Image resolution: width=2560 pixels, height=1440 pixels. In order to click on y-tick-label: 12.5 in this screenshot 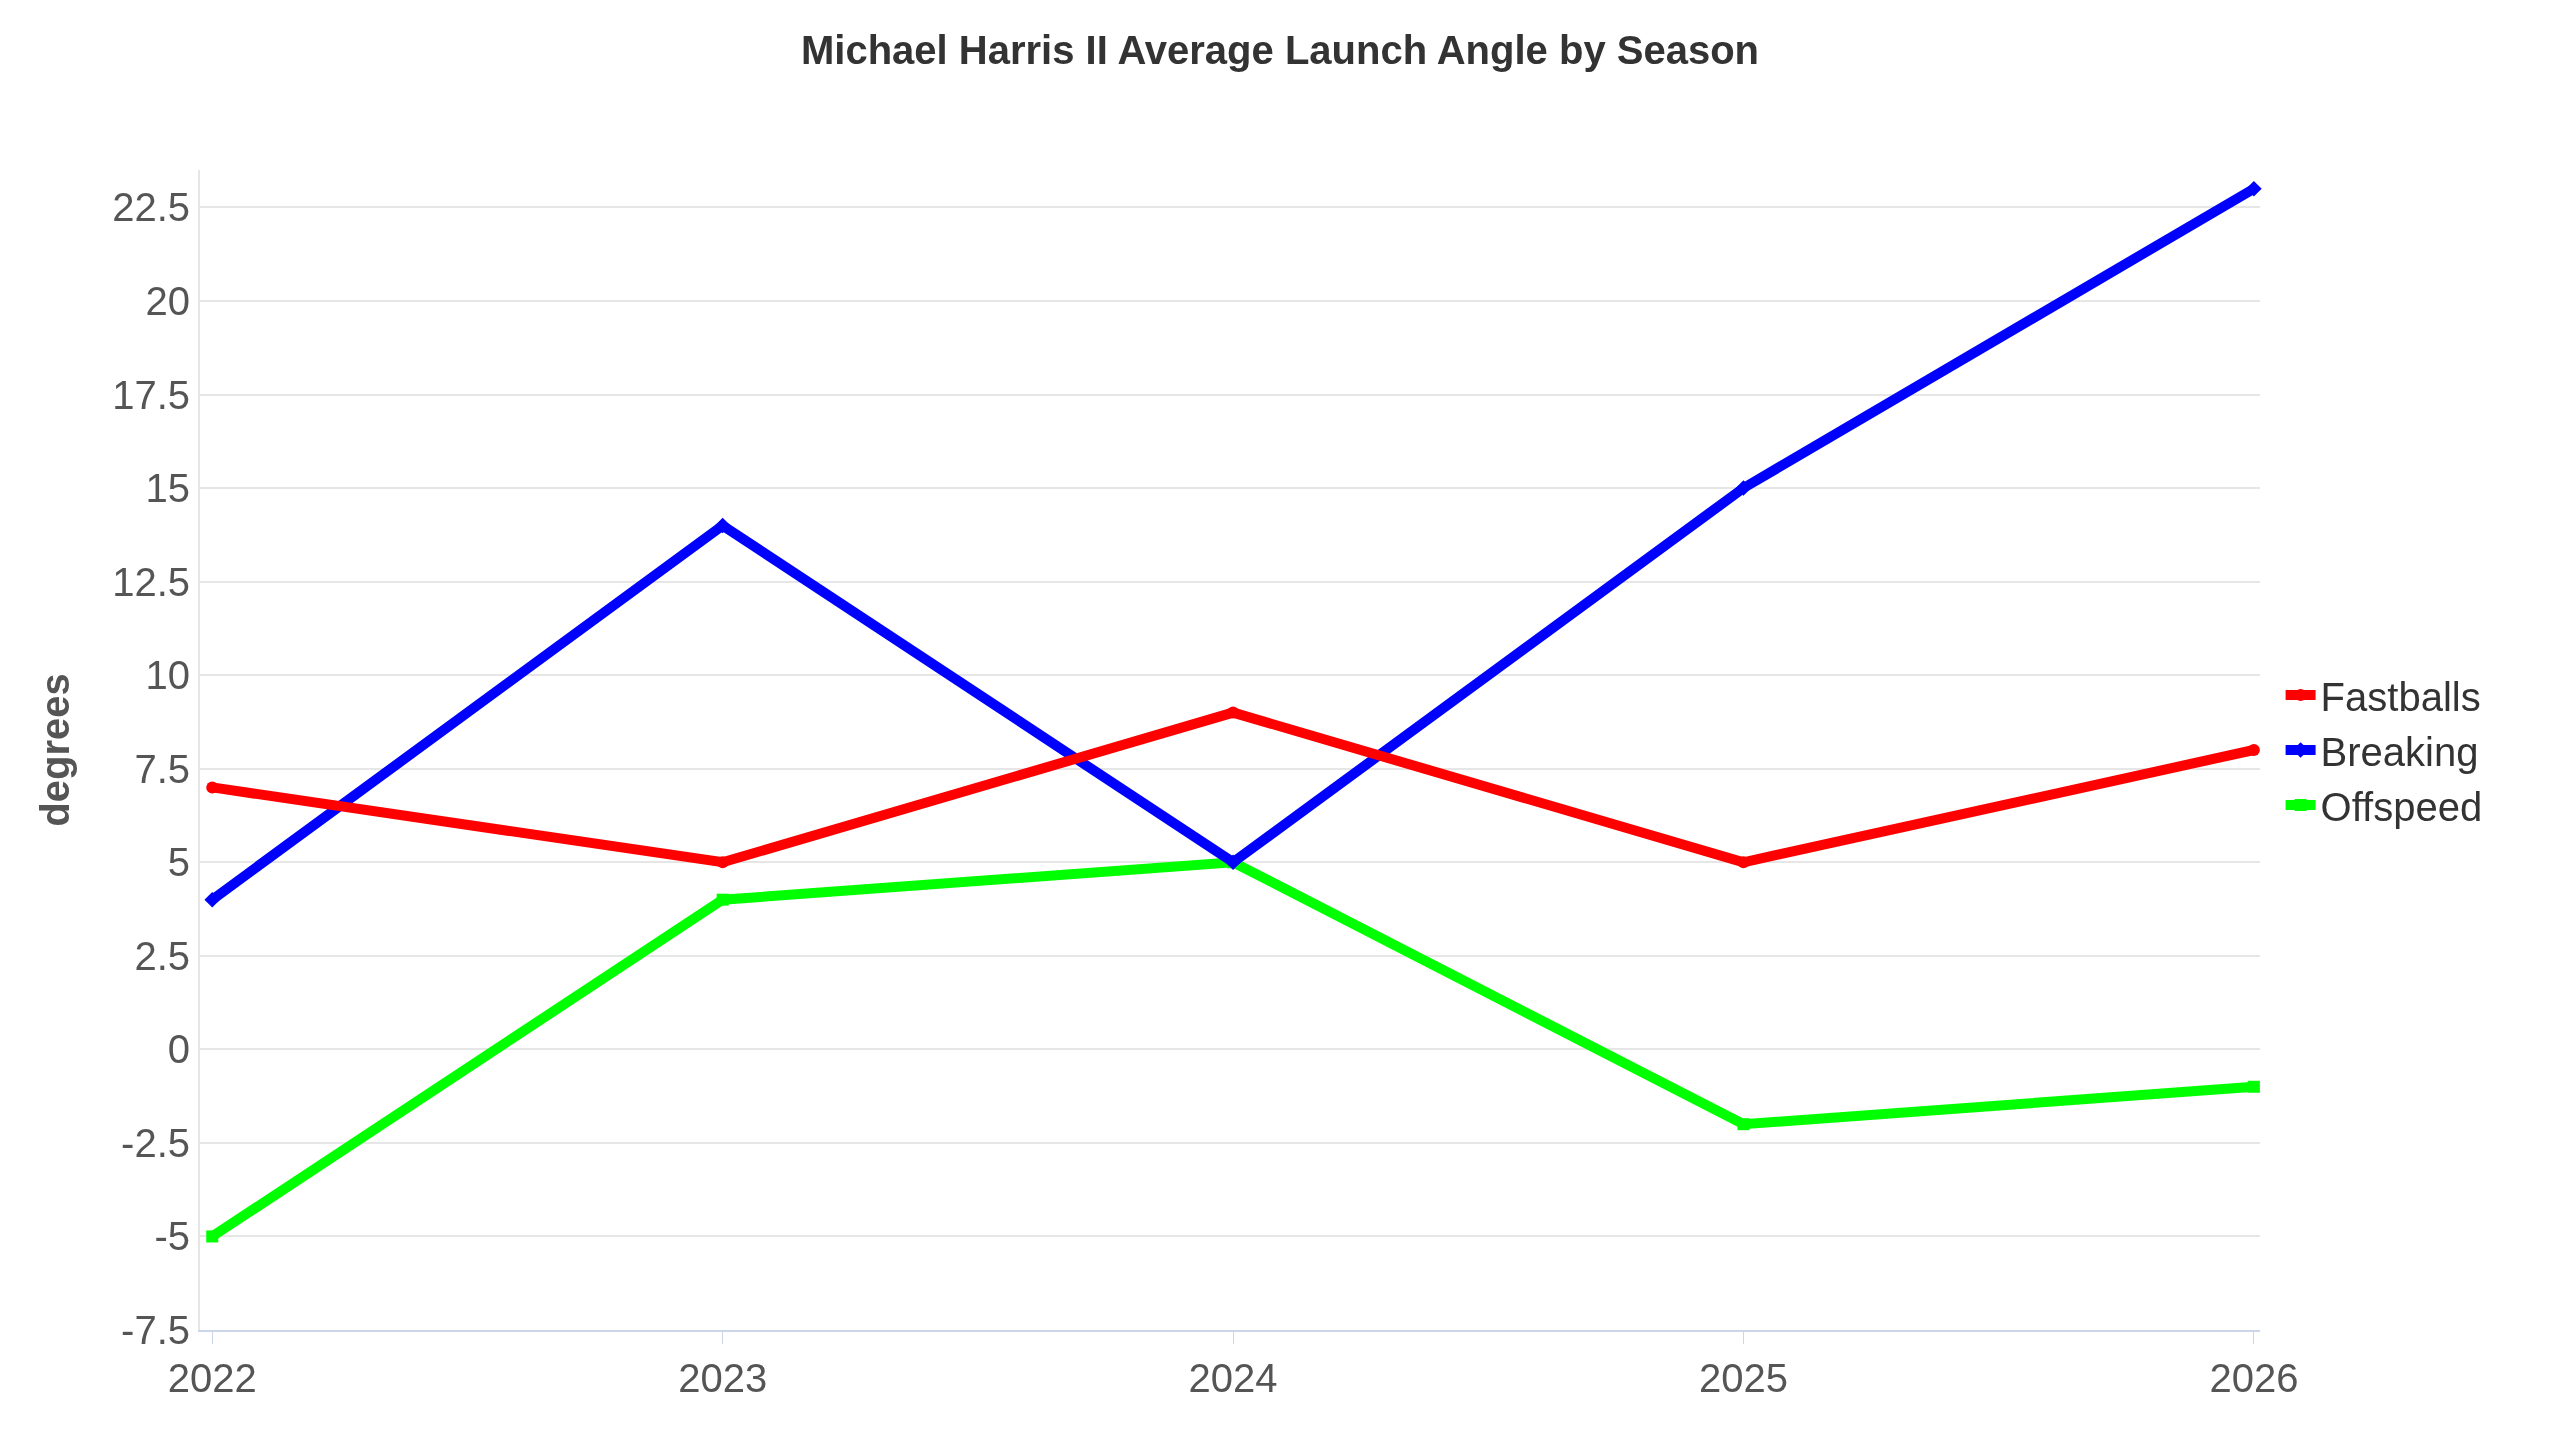, I will do `click(151, 581)`.